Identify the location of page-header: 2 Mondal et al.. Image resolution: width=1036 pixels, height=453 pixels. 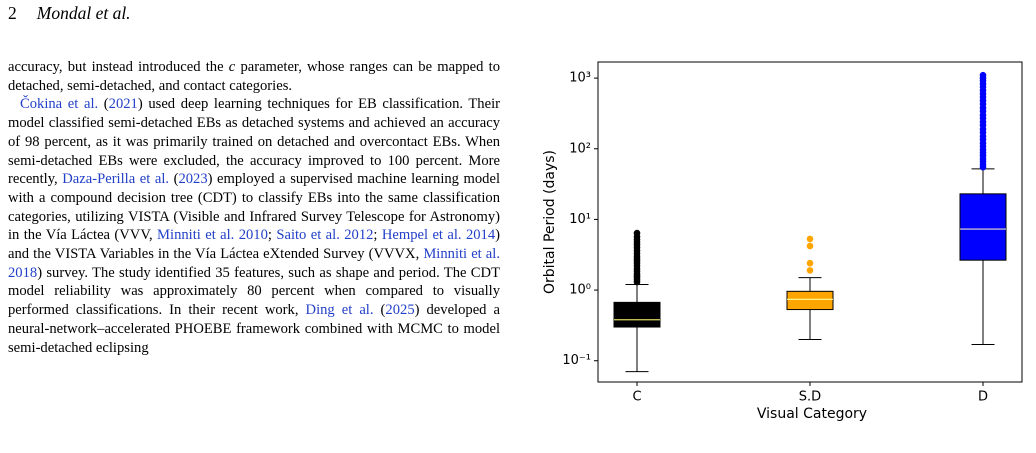
(69, 13).